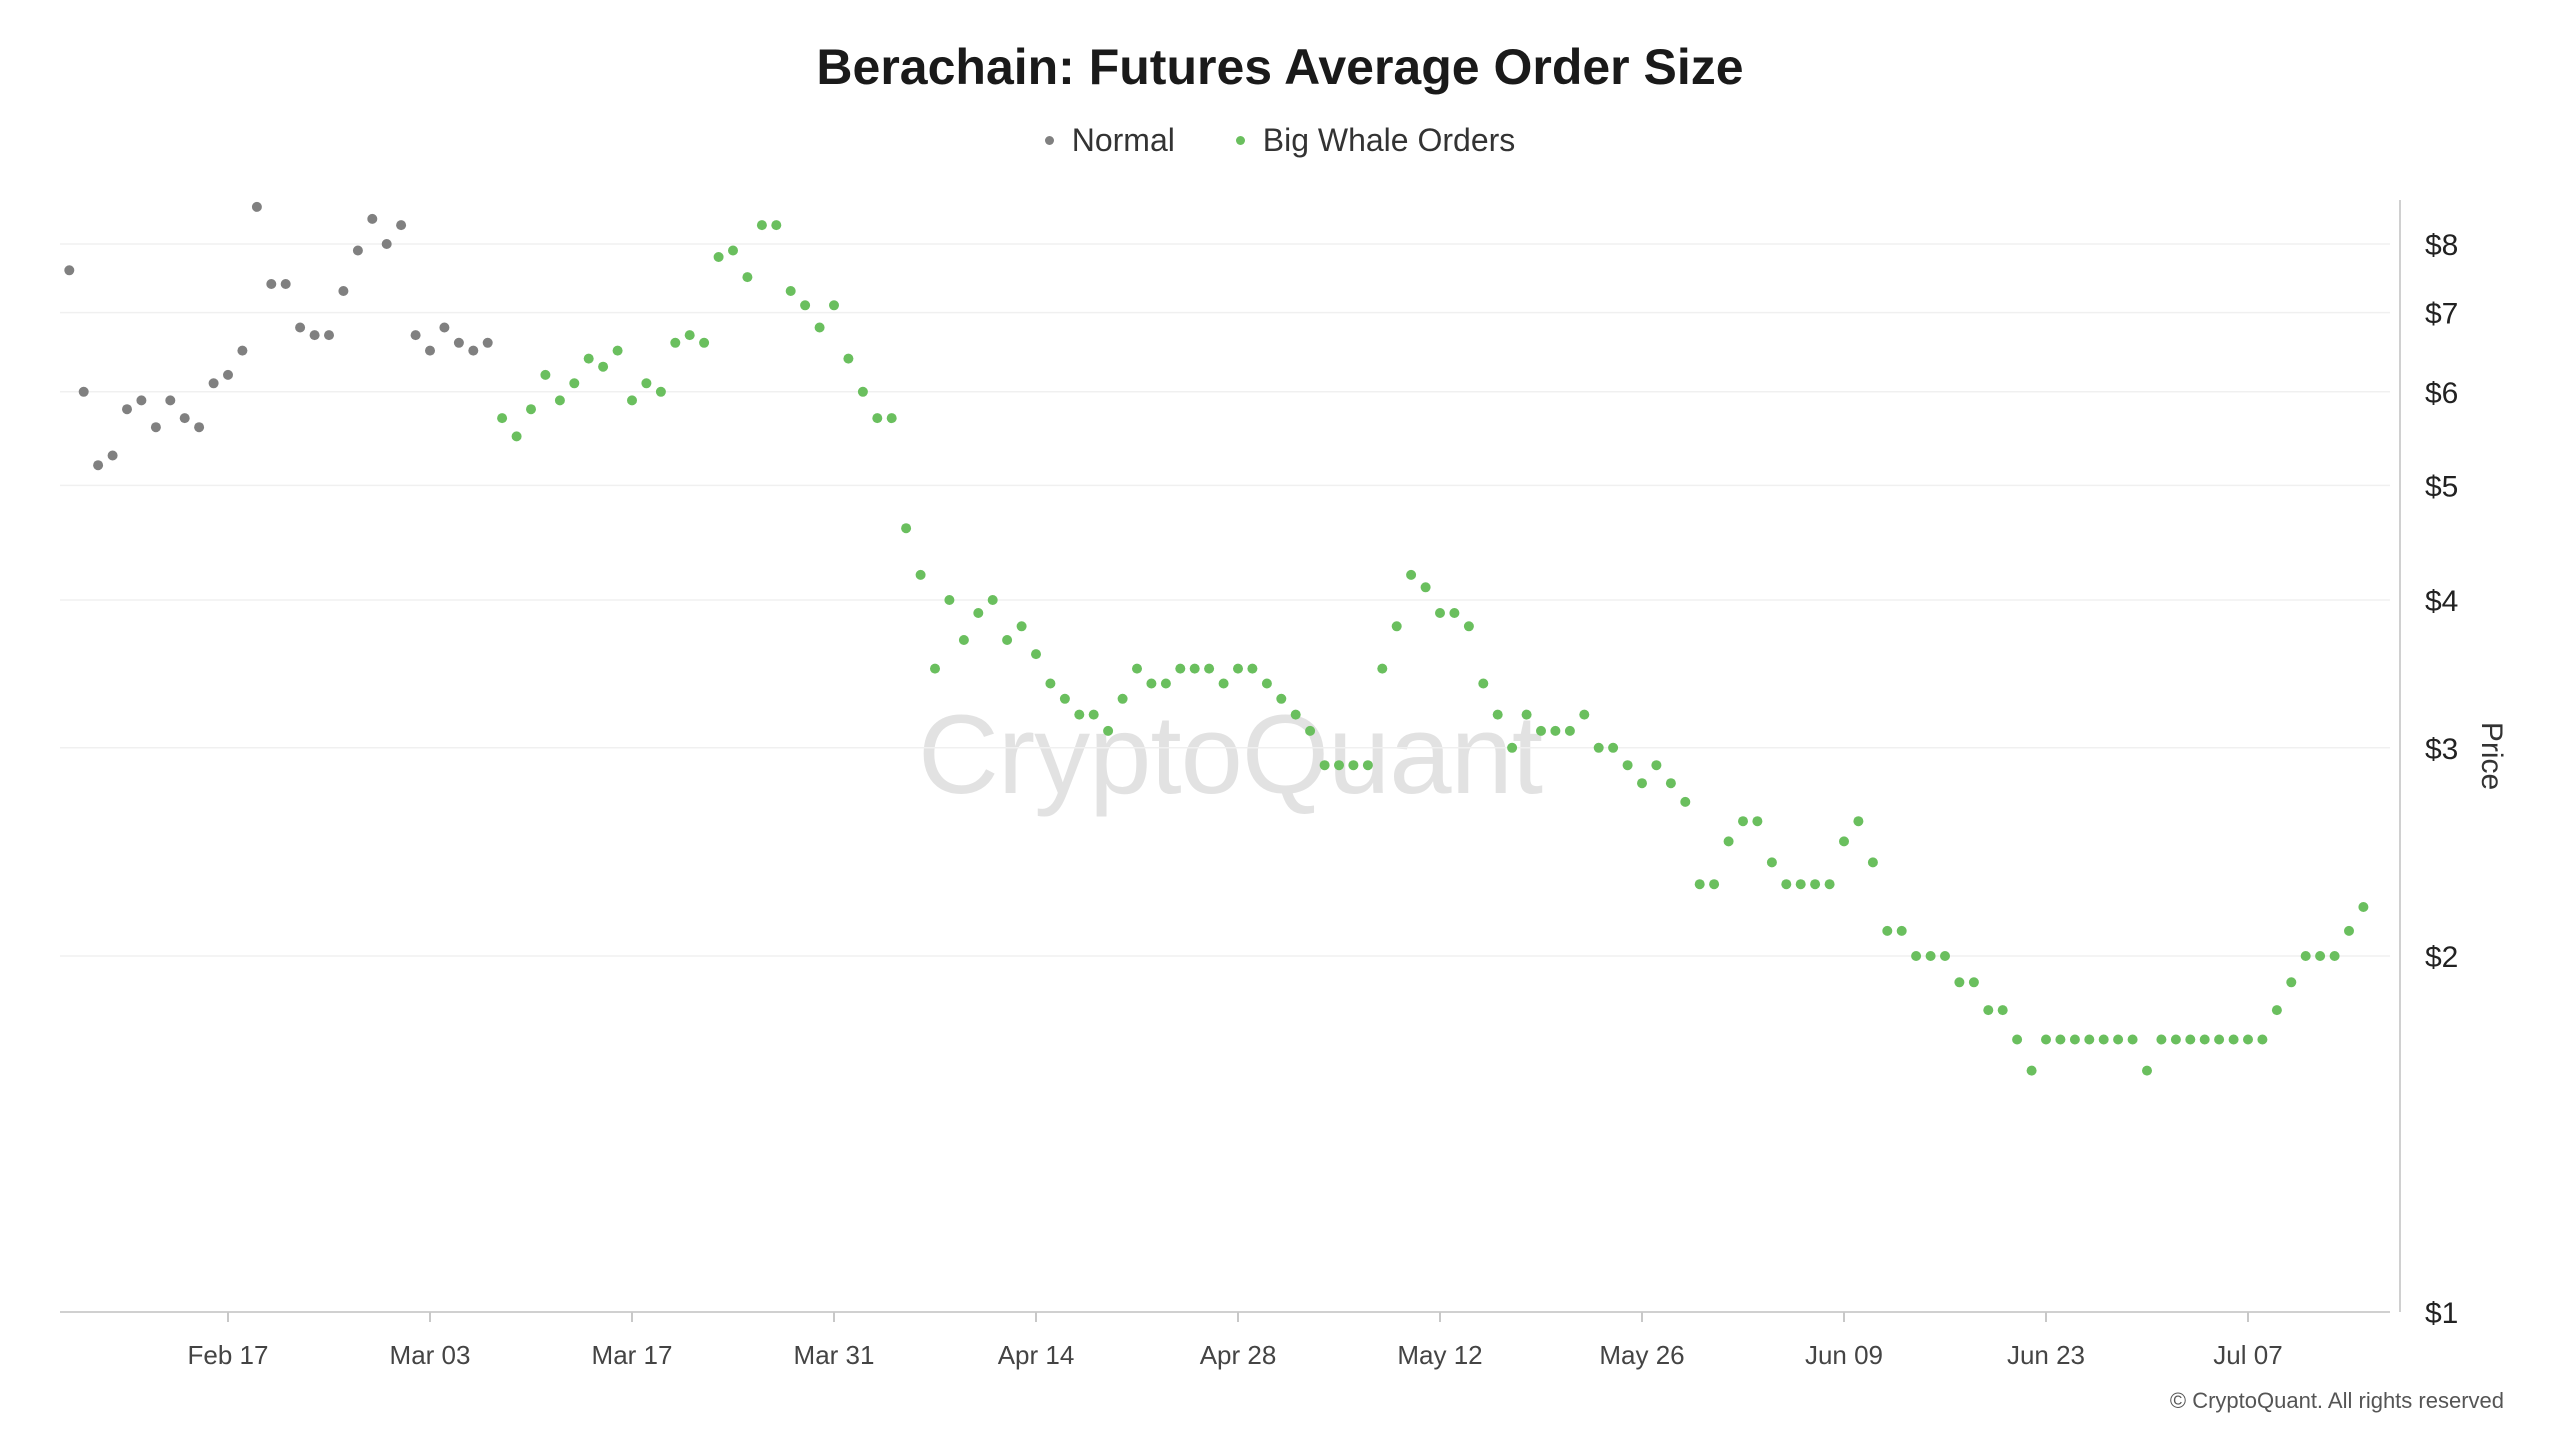 The image size is (2560, 1440). What do you see at coordinates (2441, 601) in the screenshot?
I see `y-tick-label: $4` at bounding box center [2441, 601].